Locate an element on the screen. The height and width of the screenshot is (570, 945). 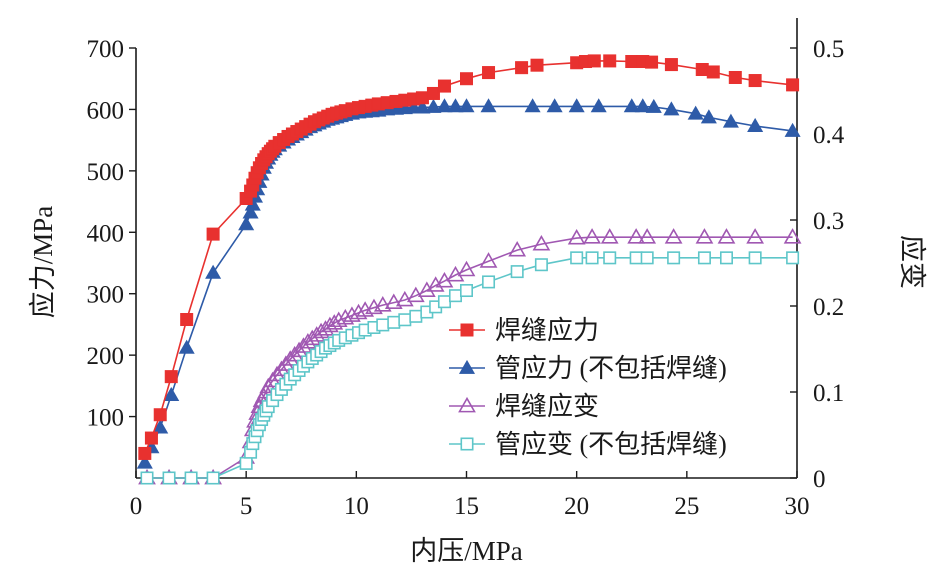
y-left-axis-title: 应力/MPa is located at coordinates (43, 262).